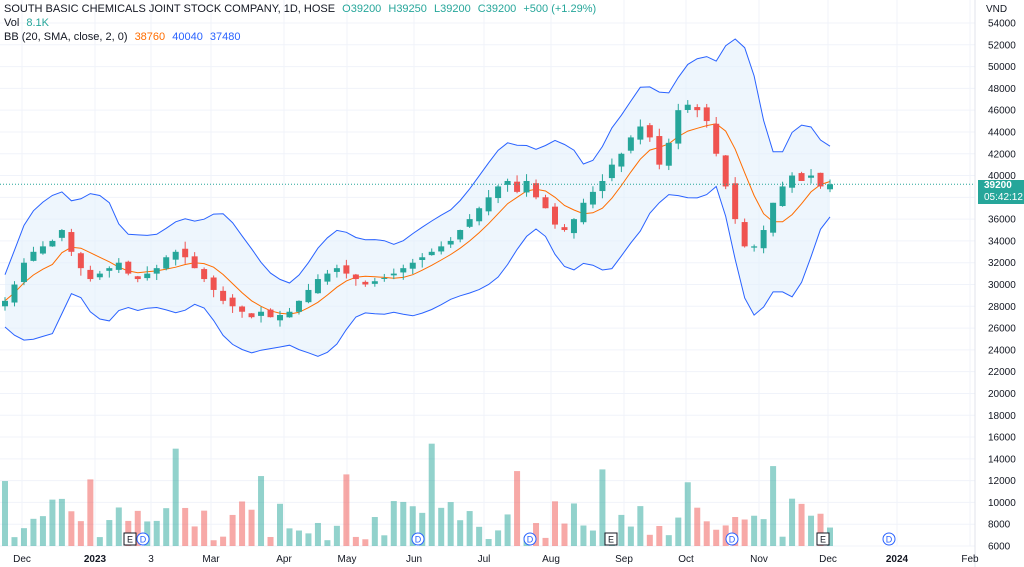 The image size is (1024, 567). Describe the element at coordinates (1002, 481) in the screenshot. I see `price-tick-label: 12000` at that location.